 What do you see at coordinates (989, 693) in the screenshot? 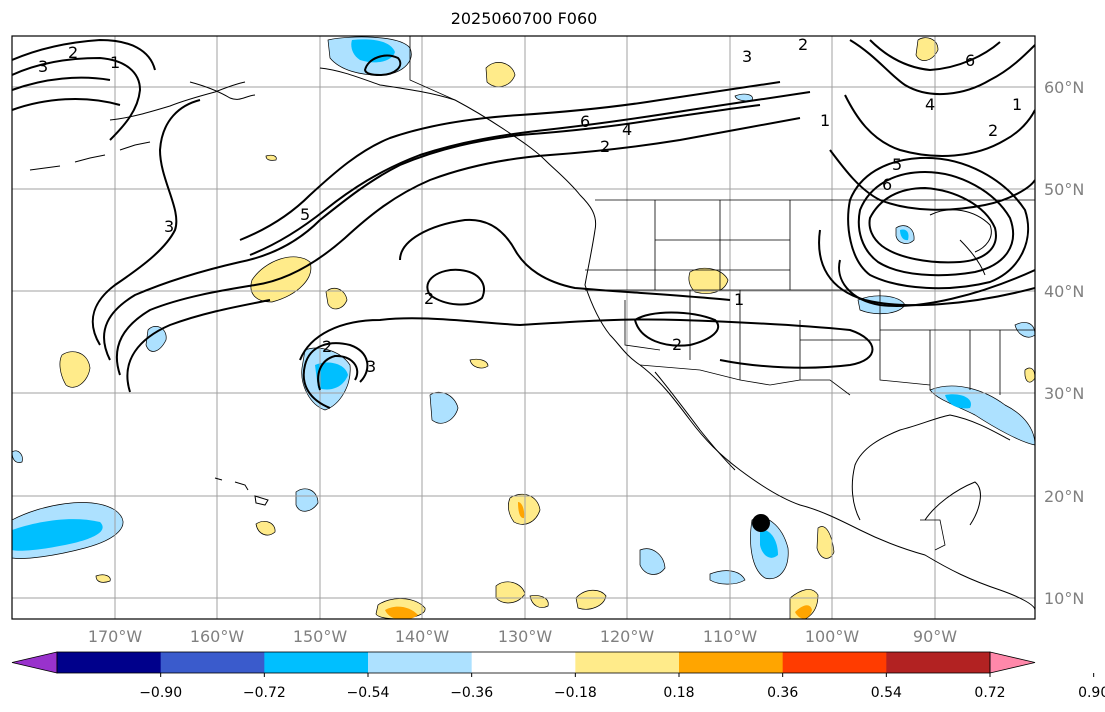
I see `colorbar-tick-label: 0.72` at bounding box center [989, 693].